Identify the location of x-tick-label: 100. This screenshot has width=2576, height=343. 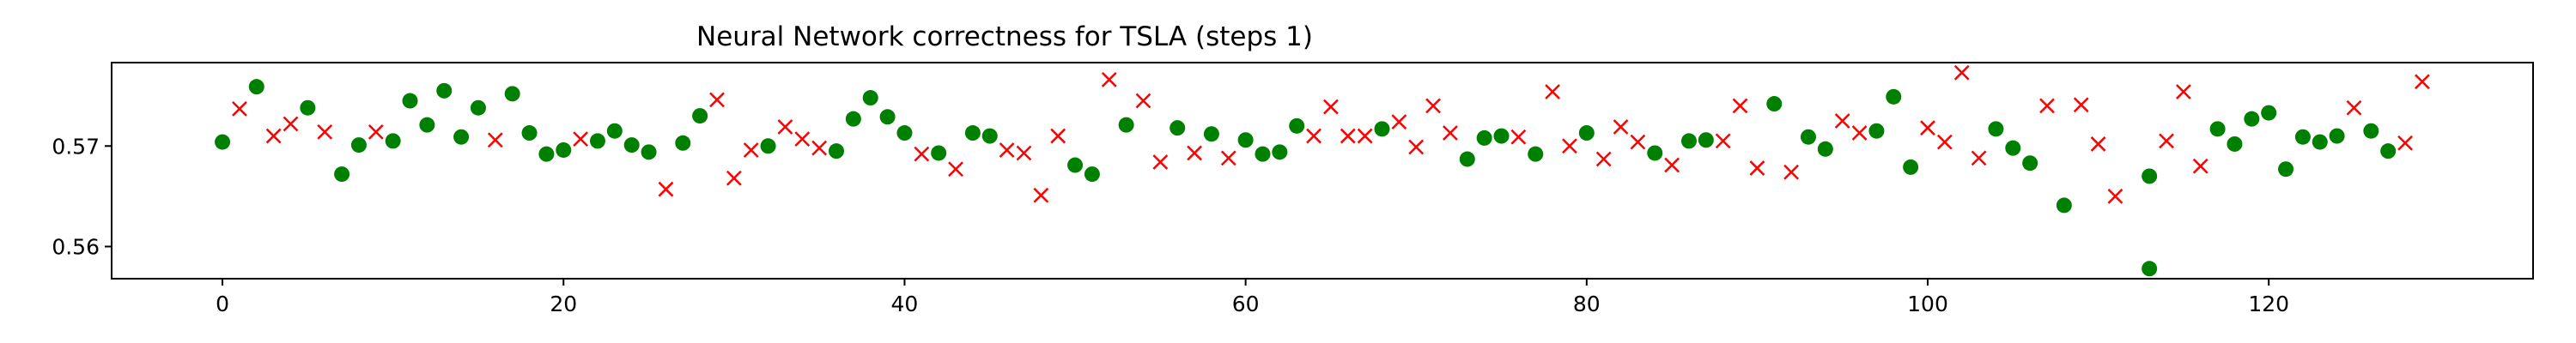
(1928, 304).